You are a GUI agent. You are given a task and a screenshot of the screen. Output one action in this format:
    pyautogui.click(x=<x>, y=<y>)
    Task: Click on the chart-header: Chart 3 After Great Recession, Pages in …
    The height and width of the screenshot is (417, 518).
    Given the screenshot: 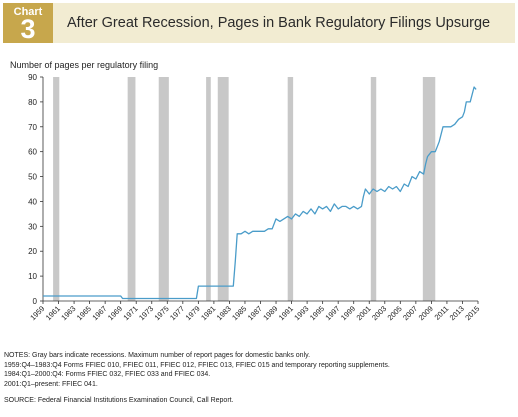 What is the action you would take?
    pyautogui.click(x=259, y=23)
    